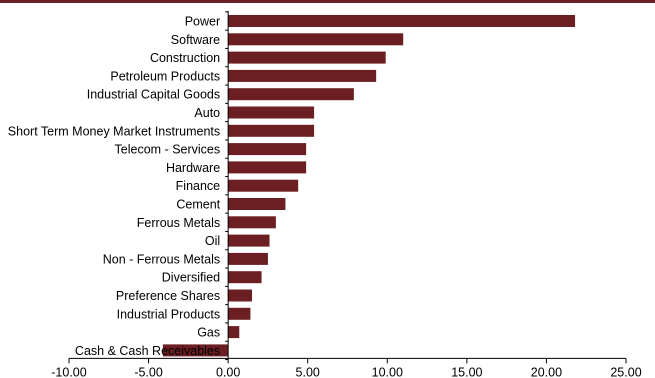 Image resolution: width=655 pixels, height=378 pixels. Describe the element at coordinates (625, 371) in the screenshot. I see `x-tick-label-7: 25.00` at that location.